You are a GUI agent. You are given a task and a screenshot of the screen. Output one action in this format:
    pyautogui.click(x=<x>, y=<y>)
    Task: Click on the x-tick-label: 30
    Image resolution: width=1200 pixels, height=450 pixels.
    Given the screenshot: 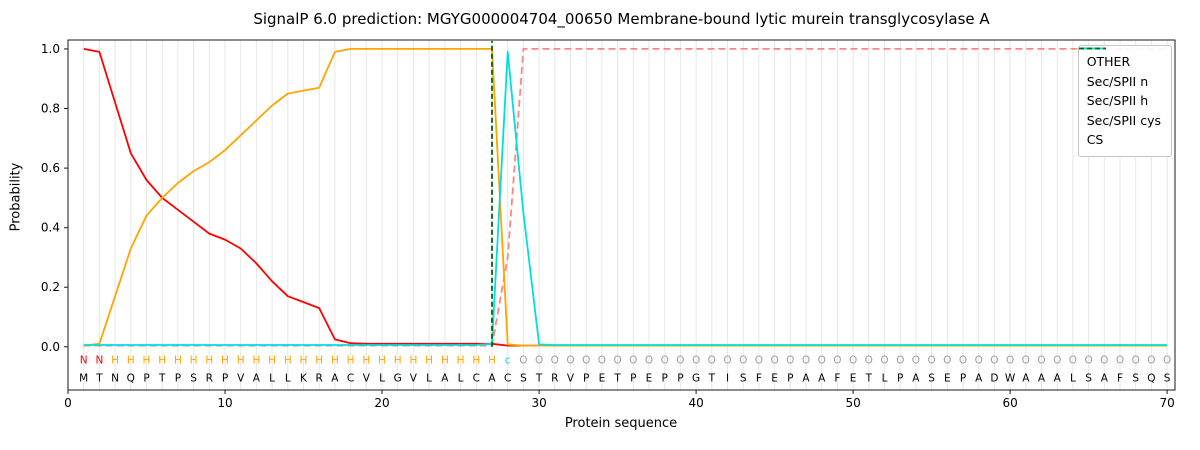 What is the action you would take?
    pyautogui.click(x=538, y=403)
    